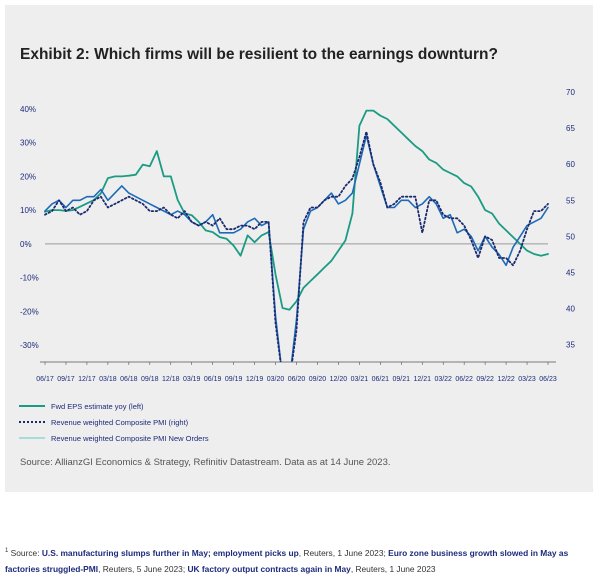 This screenshot has height=577, width=600. I want to click on x-tick-label: 12/22, so click(506, 379).